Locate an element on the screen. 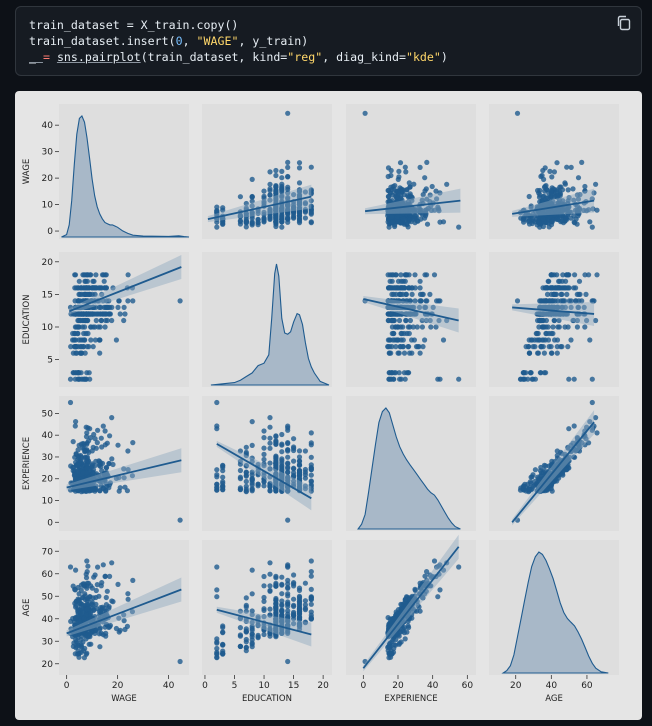  y-tick-label: 50 is located at coordinates (48, 597).